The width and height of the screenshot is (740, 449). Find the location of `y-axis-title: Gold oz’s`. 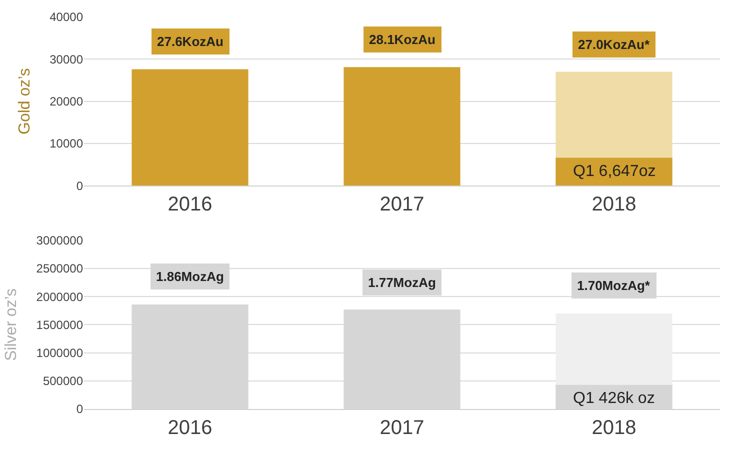

y-axis-title: Gold oz’s is located at coordinates (25, 101).